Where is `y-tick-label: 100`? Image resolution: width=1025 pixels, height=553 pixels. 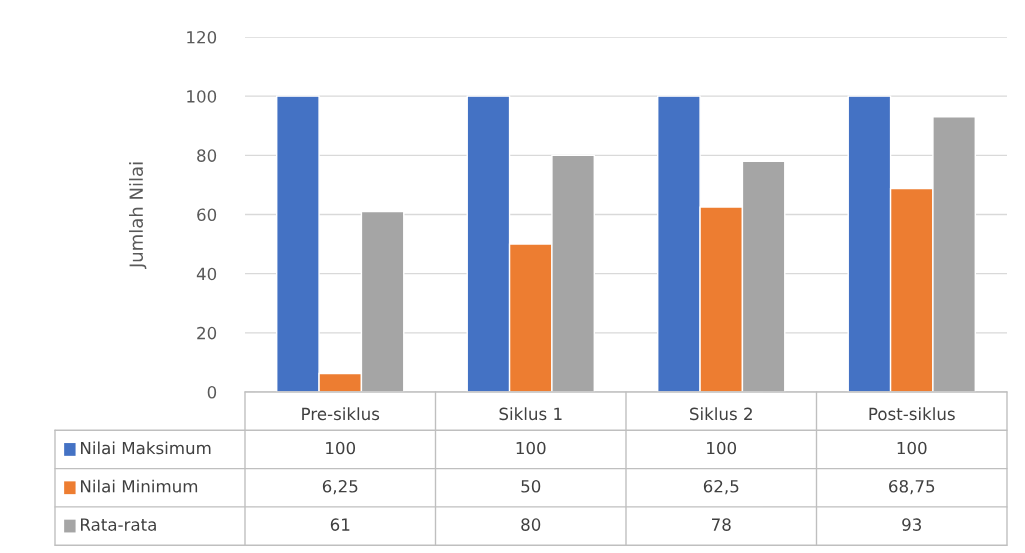 y-tick-label: 100 is located at coordinates (202, 96).